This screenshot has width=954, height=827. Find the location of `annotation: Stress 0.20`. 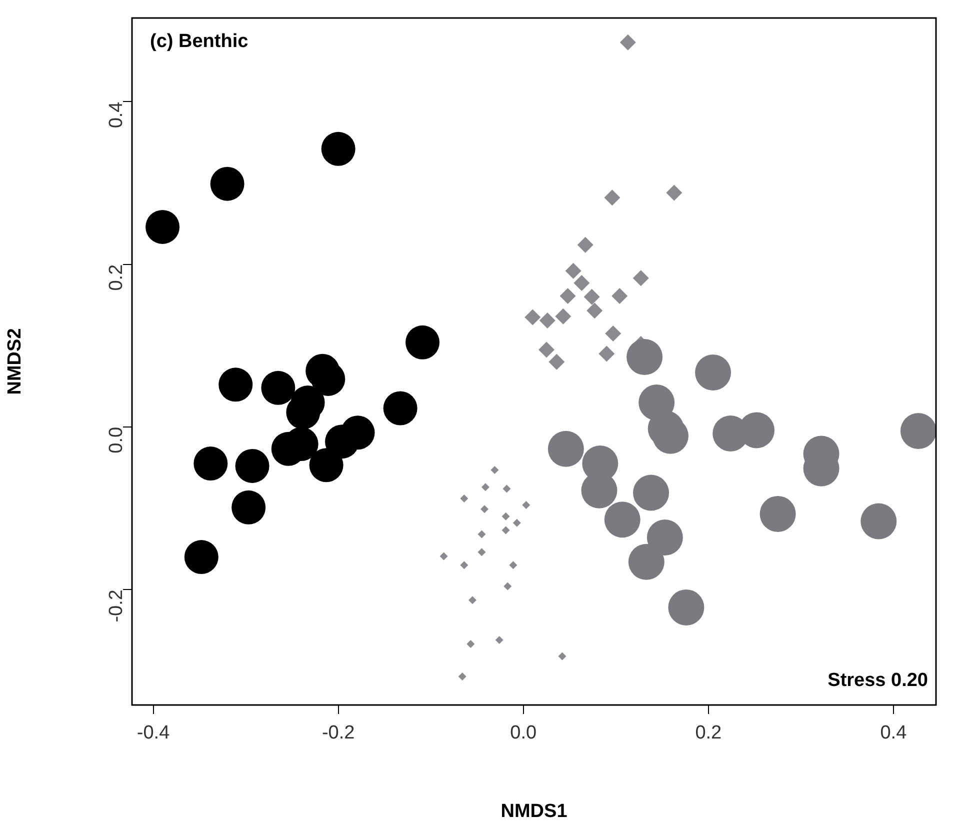

annotation: Stress 0.20 is located at coordinates (878, 681).